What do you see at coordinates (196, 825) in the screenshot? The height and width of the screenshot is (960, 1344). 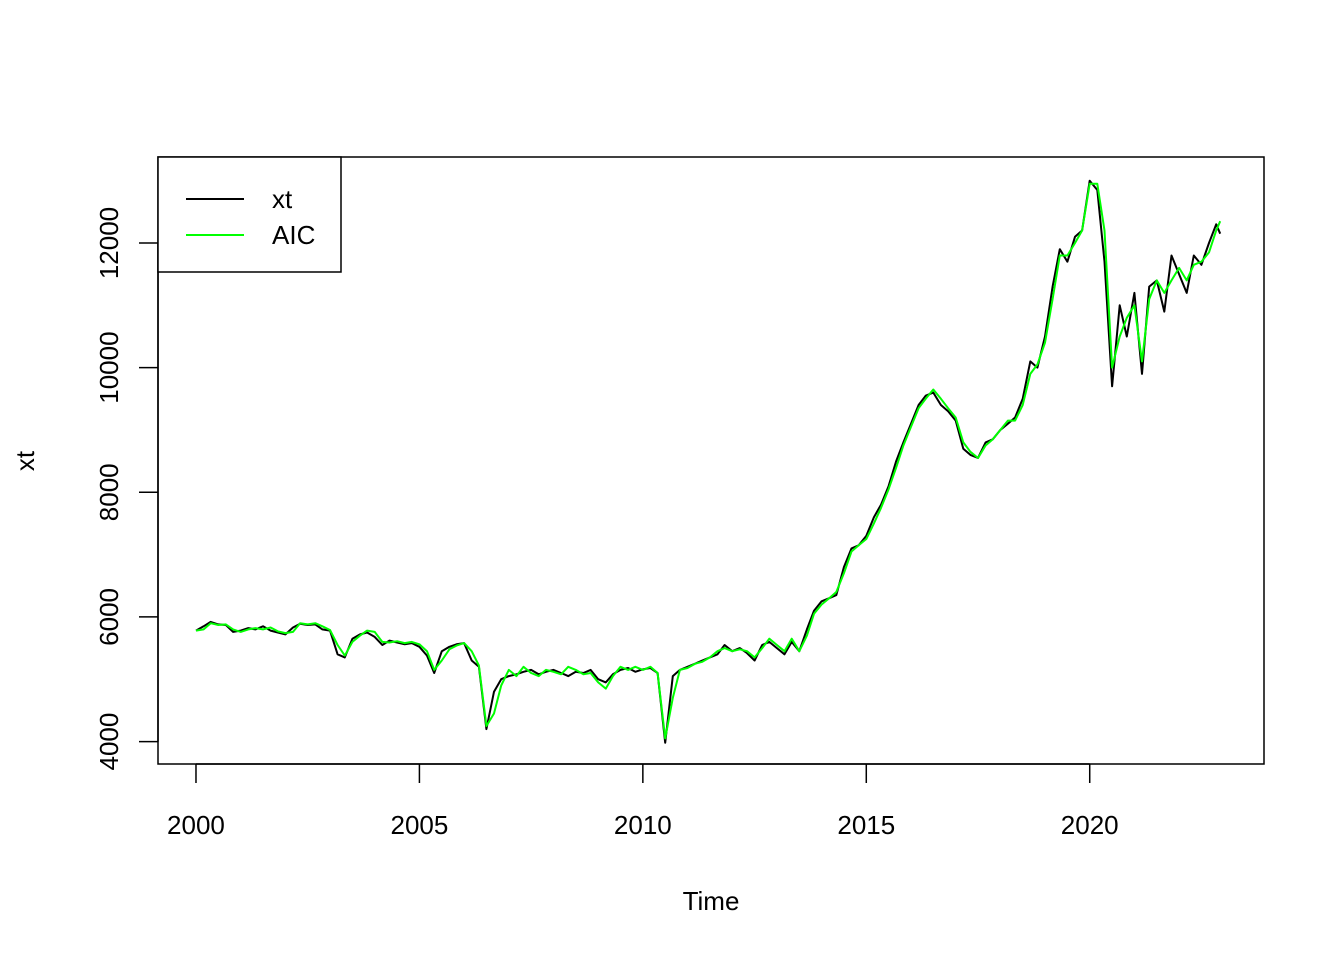 I see `x-tick-label: 2000` at bounding box center [196, 825].